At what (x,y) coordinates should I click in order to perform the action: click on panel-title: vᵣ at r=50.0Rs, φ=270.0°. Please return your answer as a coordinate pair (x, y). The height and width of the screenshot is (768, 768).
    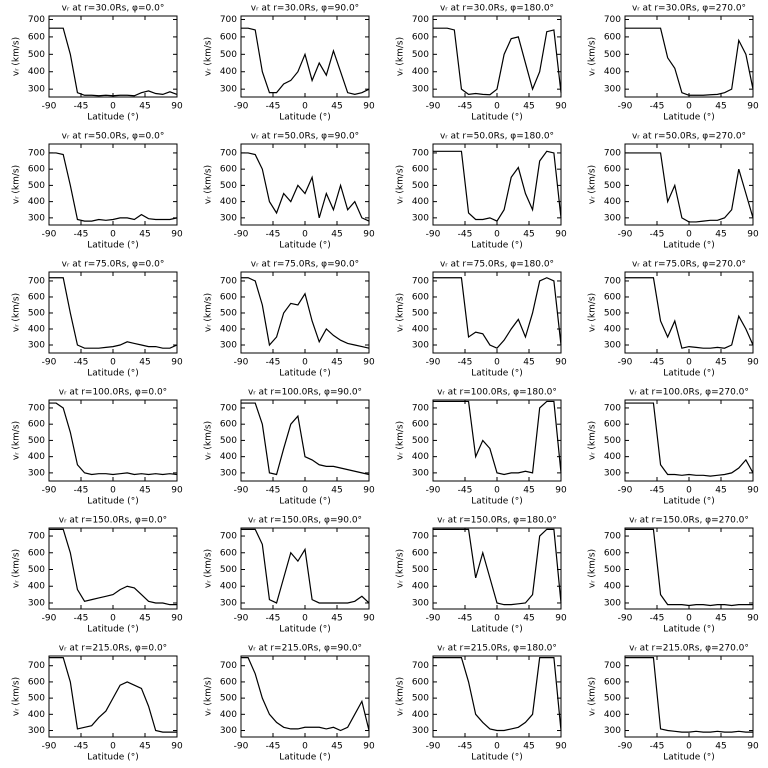
    Looking at the image, I should click on (689, 137).